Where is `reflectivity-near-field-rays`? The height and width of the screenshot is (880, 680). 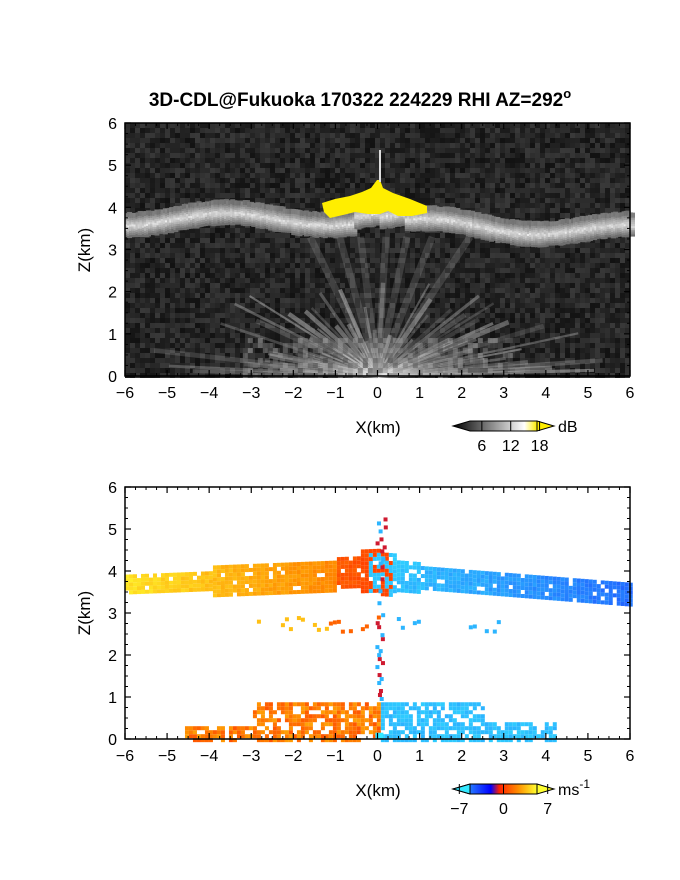 reflectivity-near-field-rays is located at coordinates (378, 306).